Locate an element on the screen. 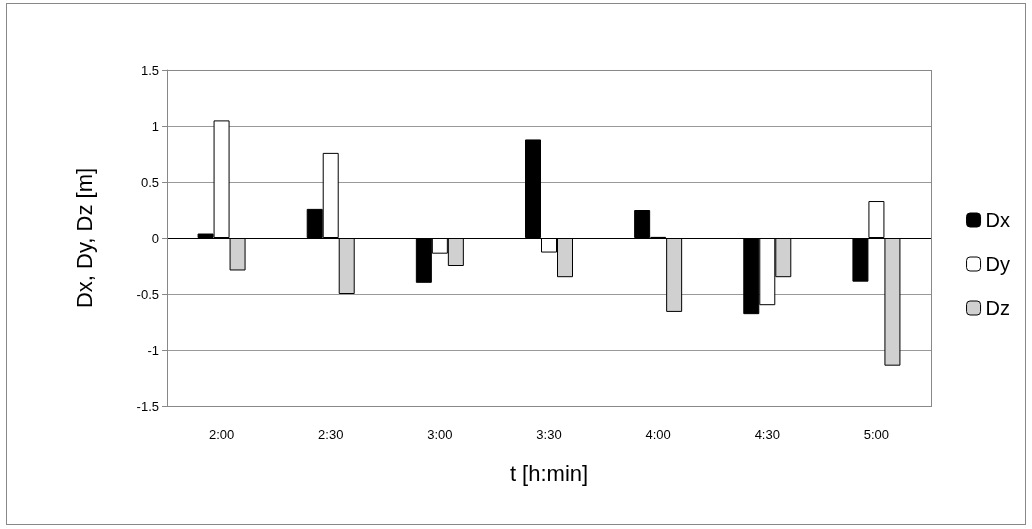 The height and width of the screenshot is (529, 1032). x-tick-label: 4:30 is located at coordinates (767, 434).